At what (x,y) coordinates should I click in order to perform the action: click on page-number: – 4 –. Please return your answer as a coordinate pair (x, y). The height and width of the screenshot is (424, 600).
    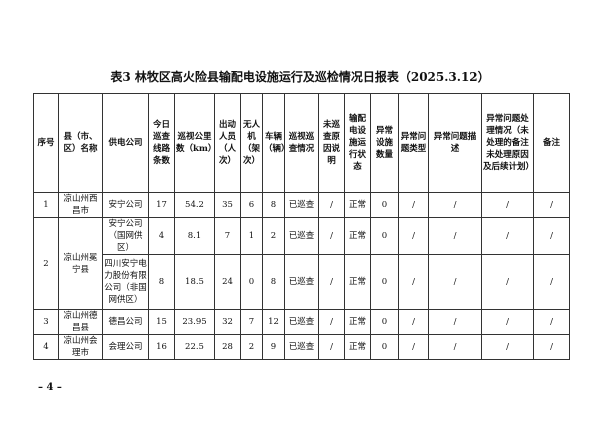
    Looking at the image, I should click on (50, 387).